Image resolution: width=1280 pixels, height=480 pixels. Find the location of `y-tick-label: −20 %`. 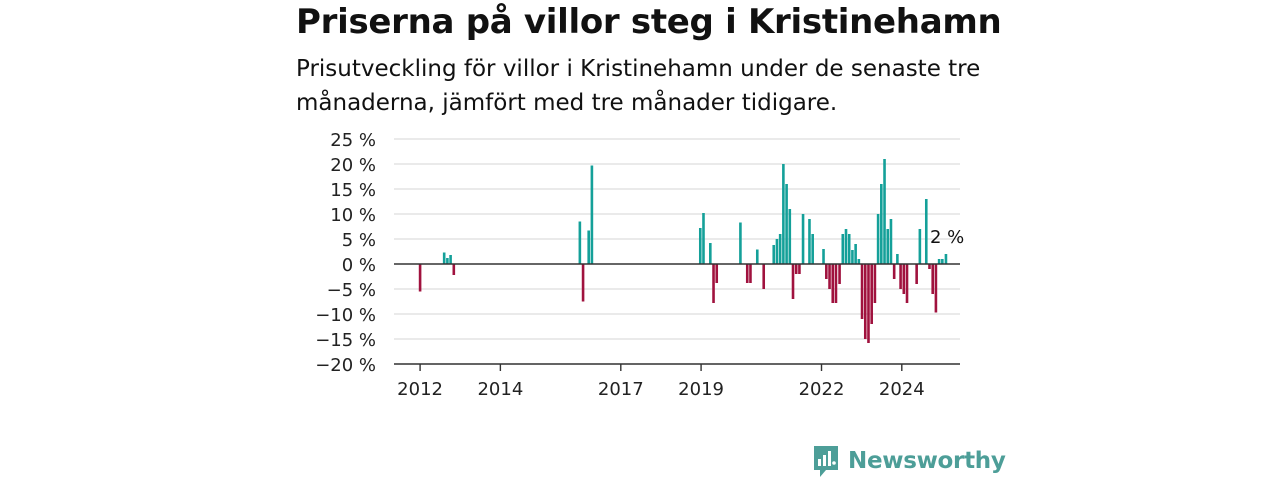

y-tick-label: −20 % is located at coordinates (345, 365).